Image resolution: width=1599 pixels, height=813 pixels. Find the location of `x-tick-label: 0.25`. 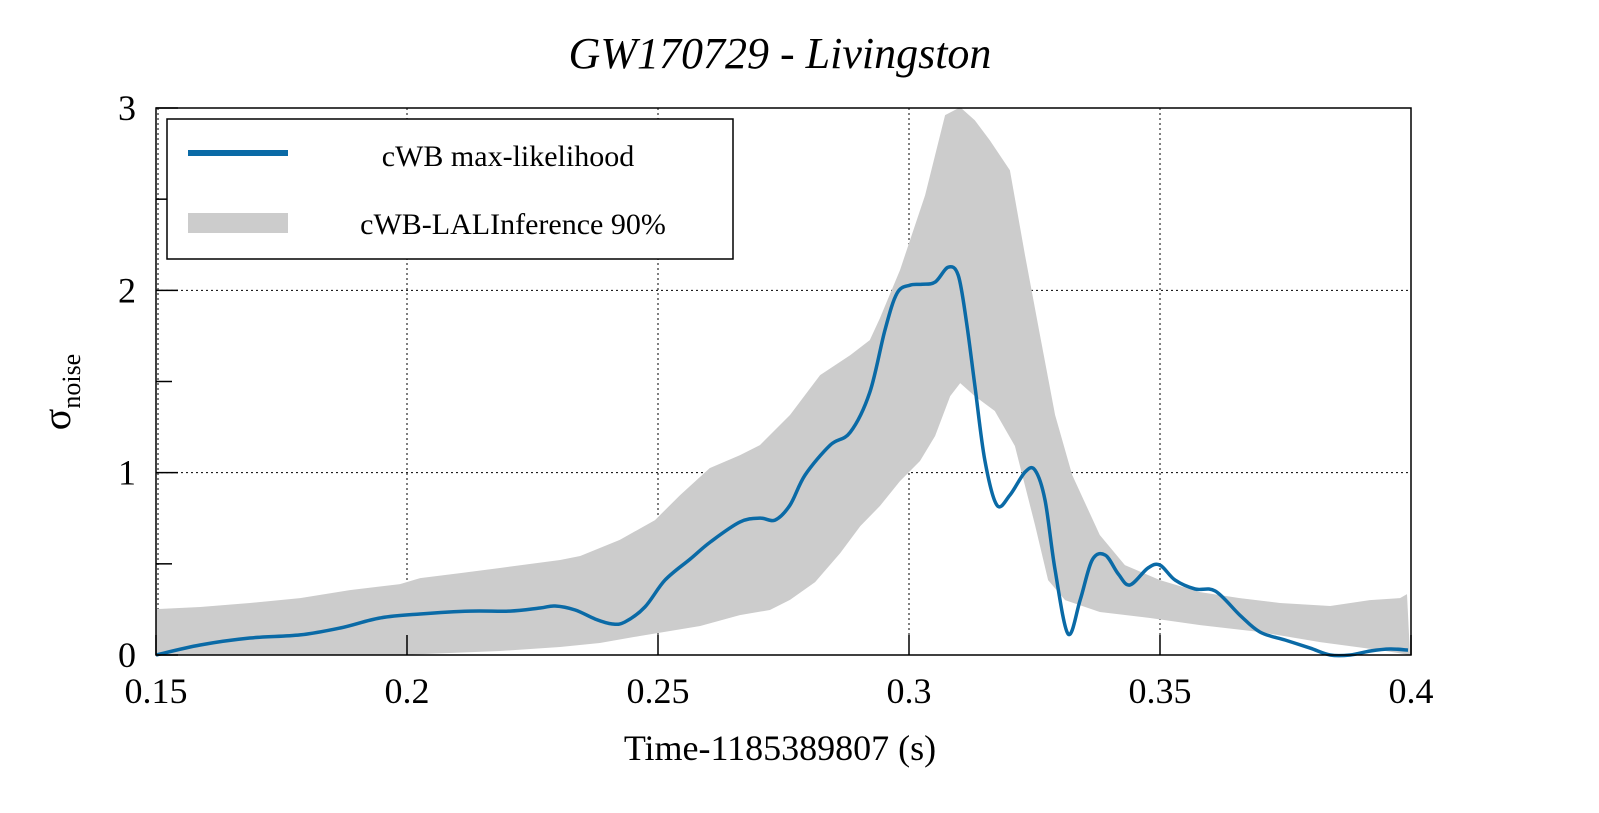

x-tick-label: 0.25 is located at coordinates (658, 691).